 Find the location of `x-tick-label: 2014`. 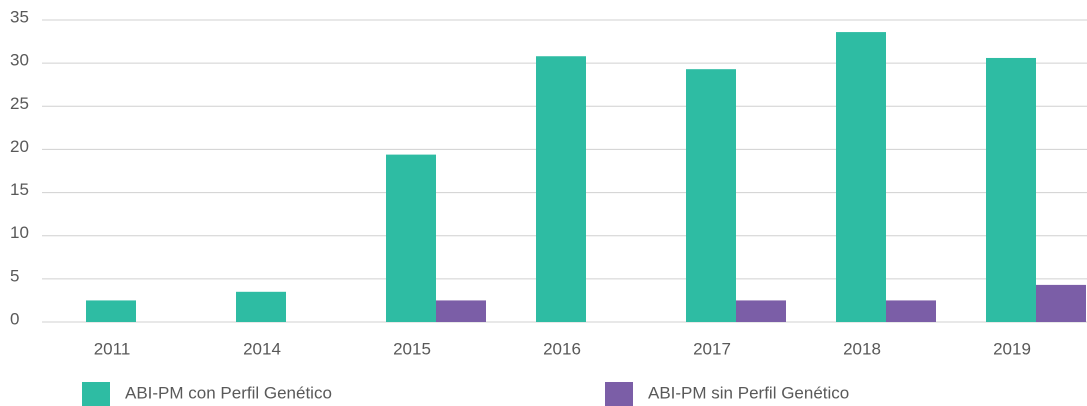

x-tick-label: 2014 is located at coordinates (262, 348).